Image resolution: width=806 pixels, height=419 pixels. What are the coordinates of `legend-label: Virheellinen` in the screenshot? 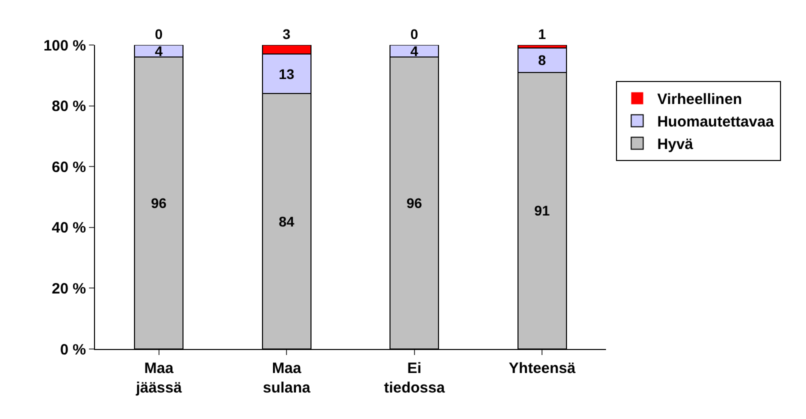 It's located at (699, 99).